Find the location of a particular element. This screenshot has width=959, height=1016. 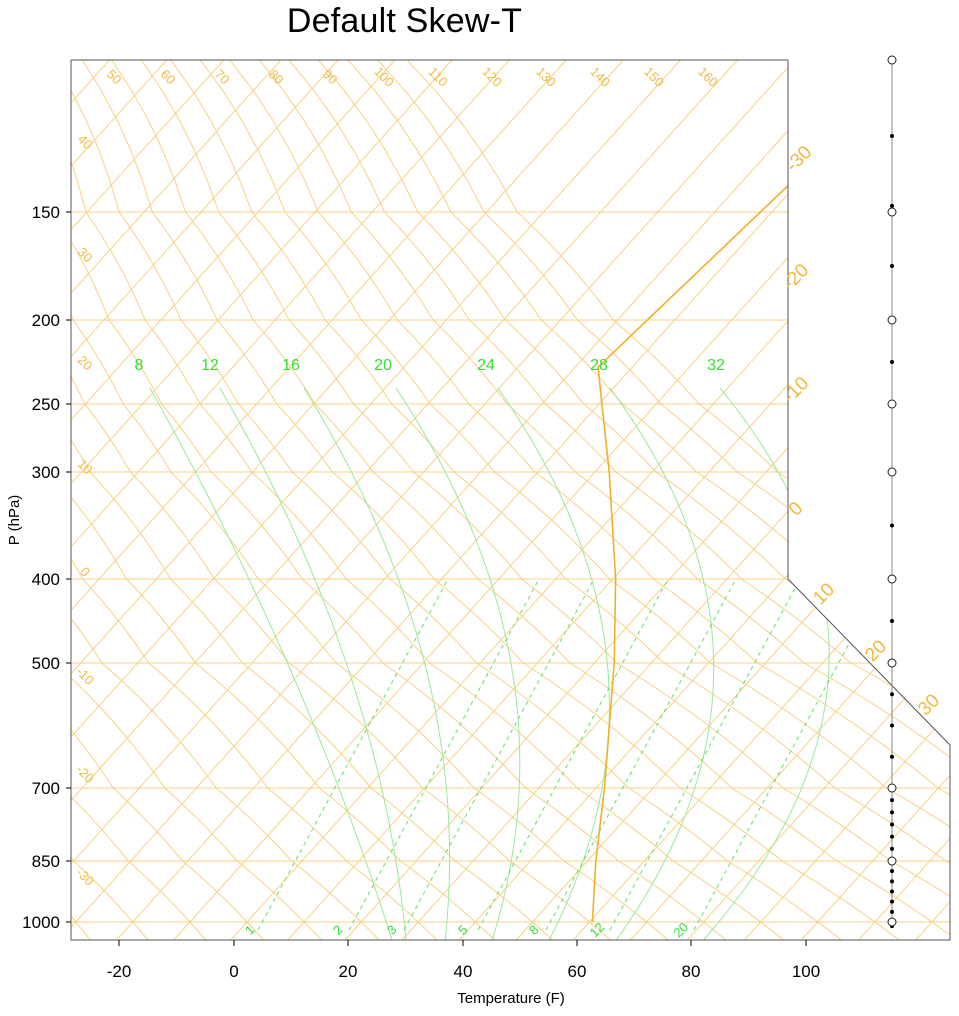

moist-adiabat-label: 20 is located at coordinates (383, 365).